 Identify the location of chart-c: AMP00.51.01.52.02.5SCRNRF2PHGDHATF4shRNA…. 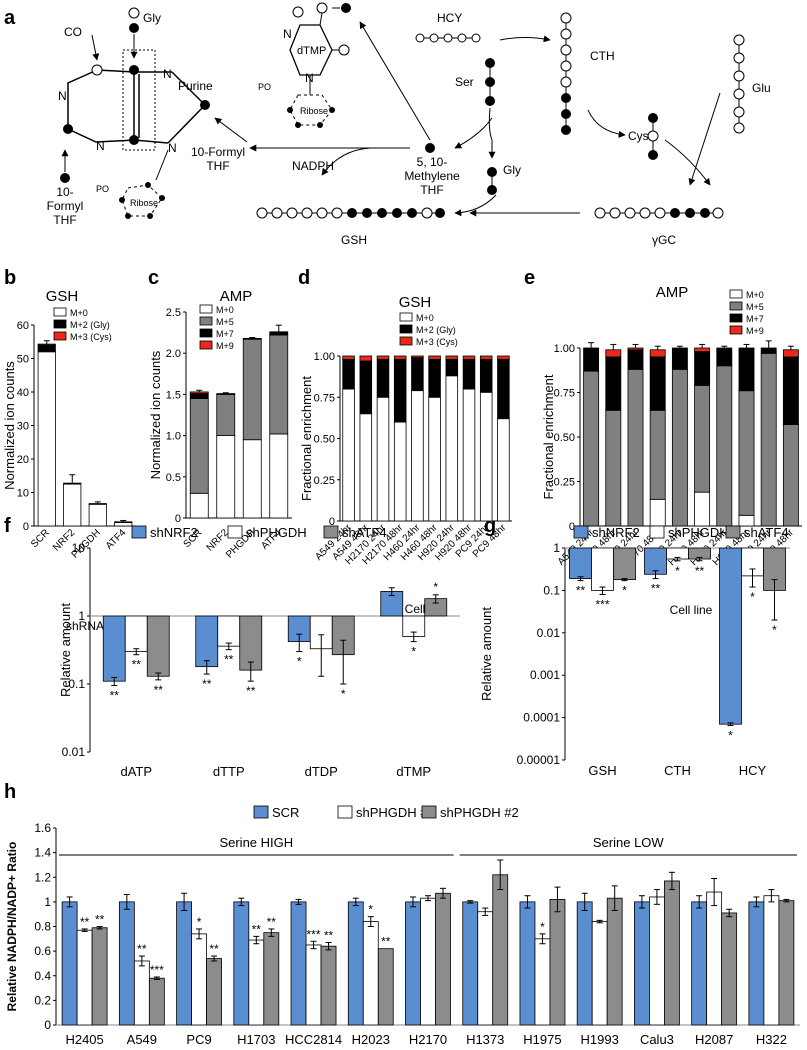
(220, 460).